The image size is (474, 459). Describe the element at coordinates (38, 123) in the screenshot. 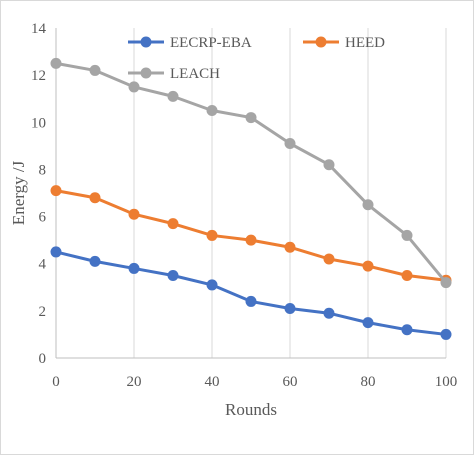

I see `y-tick-label: 10` at that location.